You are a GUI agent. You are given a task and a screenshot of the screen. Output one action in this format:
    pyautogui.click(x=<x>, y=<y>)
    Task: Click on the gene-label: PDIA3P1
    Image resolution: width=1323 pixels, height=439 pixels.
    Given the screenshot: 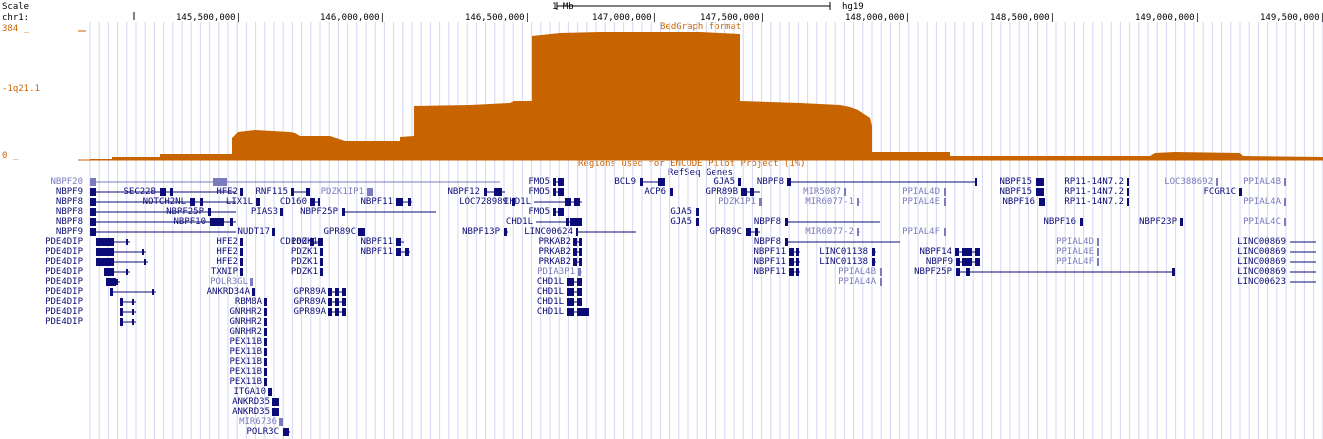 What is the action you would take?
    pyautogui.click(x=556, y=272)
    